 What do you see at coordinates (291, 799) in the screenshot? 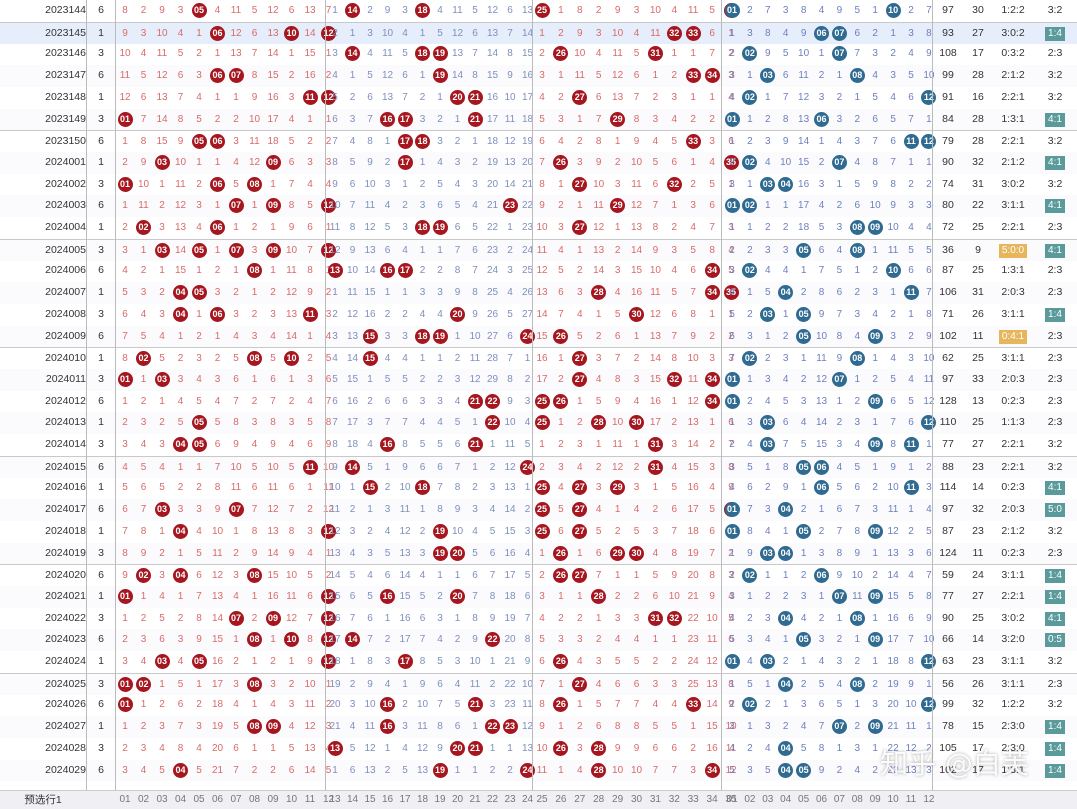
I see `preselect-front-number: 10` at bounding box center [291, 799].